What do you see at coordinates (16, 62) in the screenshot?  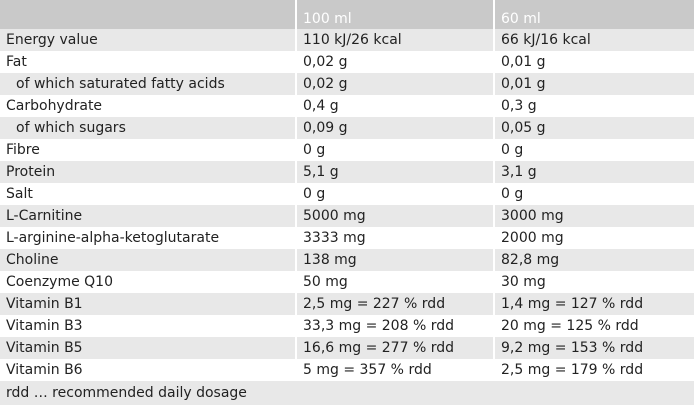 I see `row-label: Fat` at bounding box center [16, 62].